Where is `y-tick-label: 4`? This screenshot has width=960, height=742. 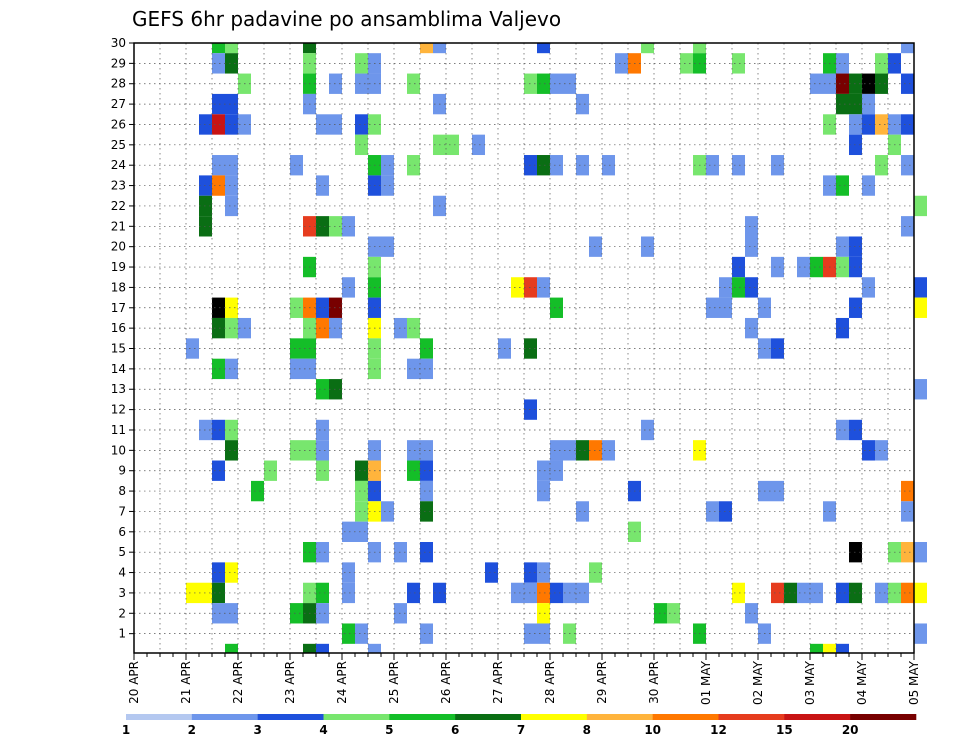
y-tick-label: 4 is located at coordinates (122, 573).